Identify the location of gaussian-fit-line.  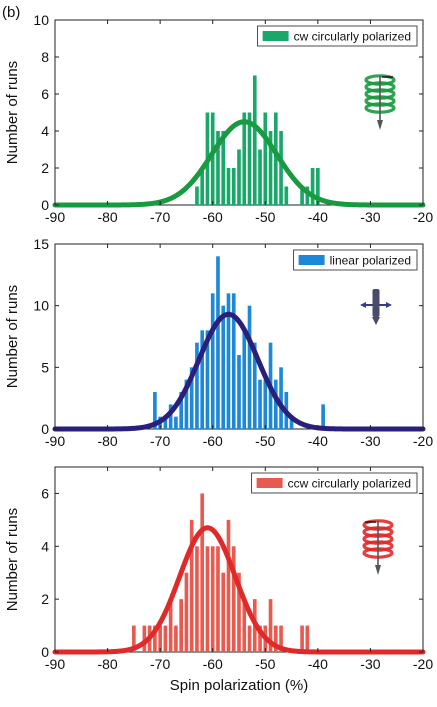
(239, 371).